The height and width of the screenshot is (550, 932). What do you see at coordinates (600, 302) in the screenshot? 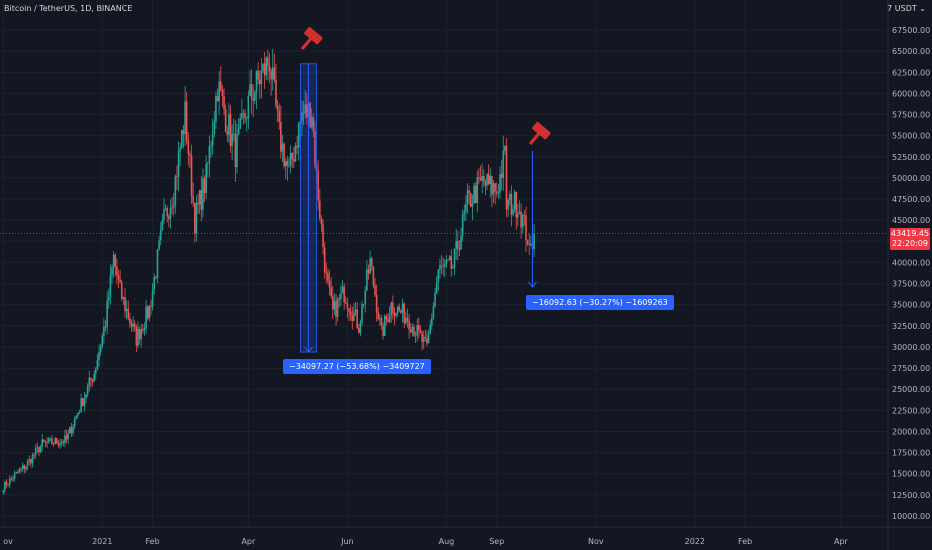
I see `measure-label-2: −16092.63 (−30.27%) −1609263` at bounding box center [600, 302].